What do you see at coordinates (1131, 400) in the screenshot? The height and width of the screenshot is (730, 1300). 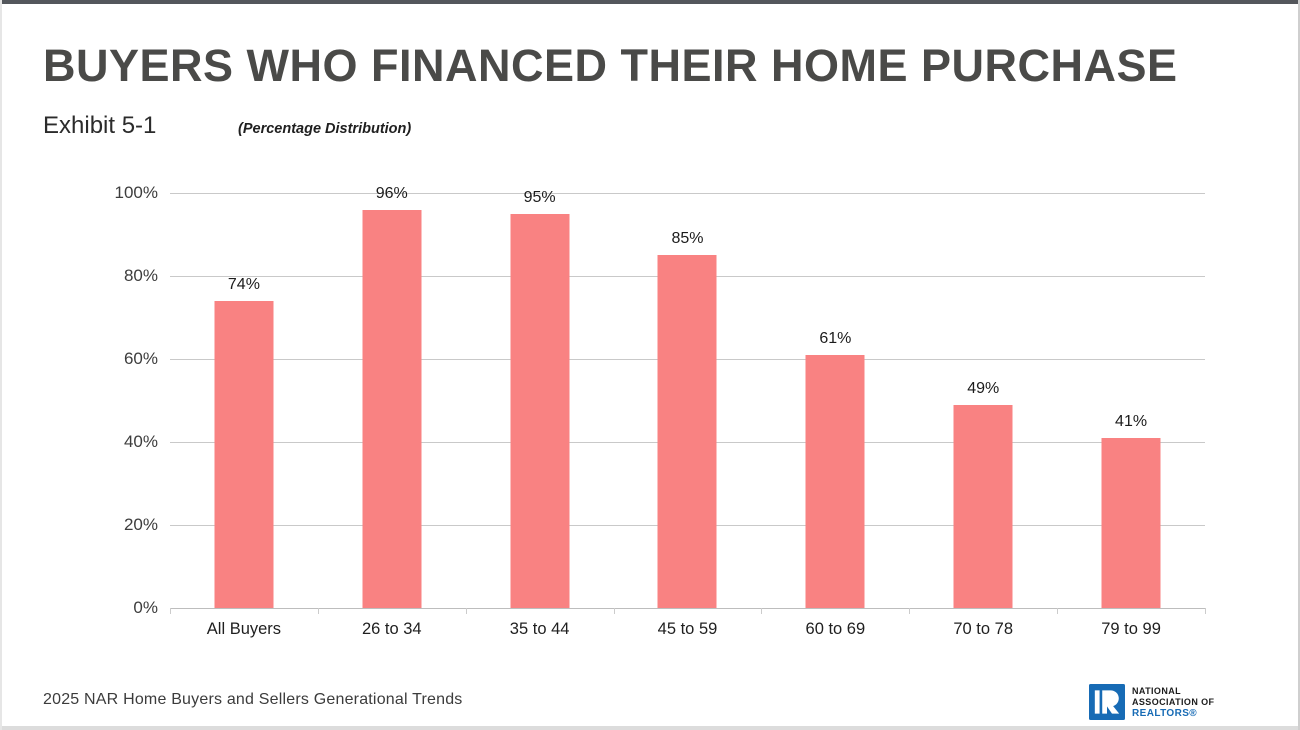 I see `bar-column: 41%` at bounding box center [1131, 400].